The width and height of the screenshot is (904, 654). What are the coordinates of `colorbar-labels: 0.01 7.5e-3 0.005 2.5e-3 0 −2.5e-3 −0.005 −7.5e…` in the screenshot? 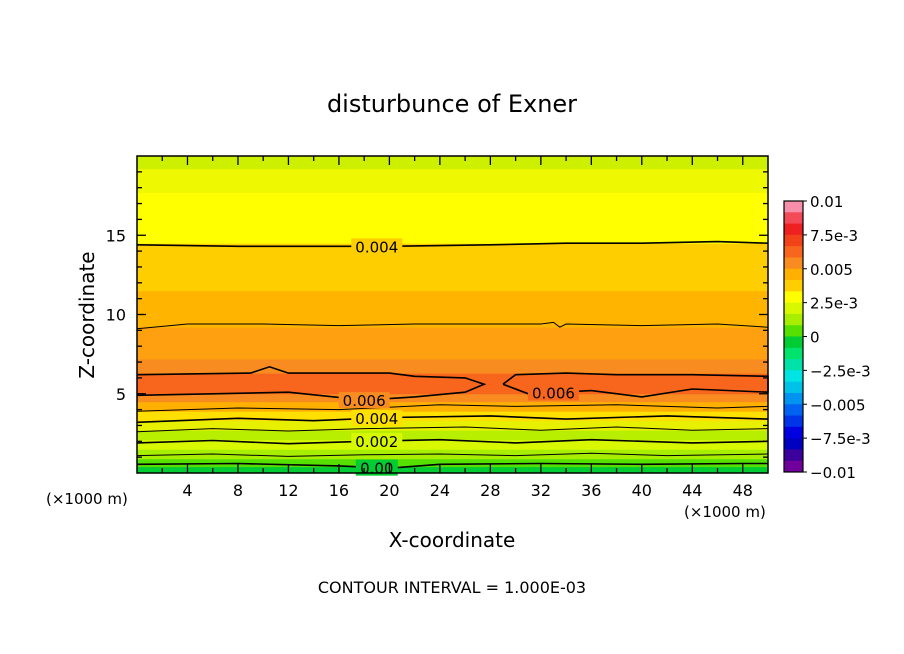 It's located at (840, 337).